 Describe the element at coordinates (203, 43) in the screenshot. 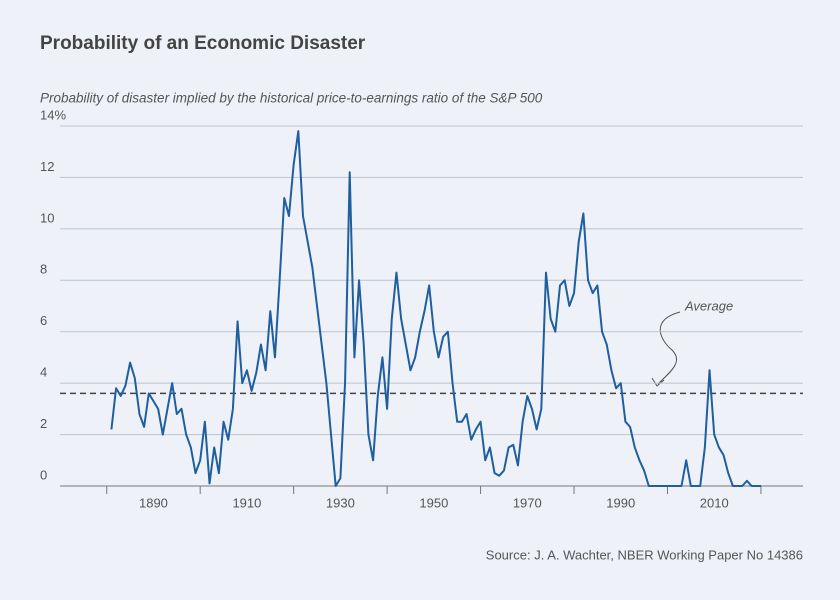

I see `chart-title: Probability of an Economic Disaster` at that location.